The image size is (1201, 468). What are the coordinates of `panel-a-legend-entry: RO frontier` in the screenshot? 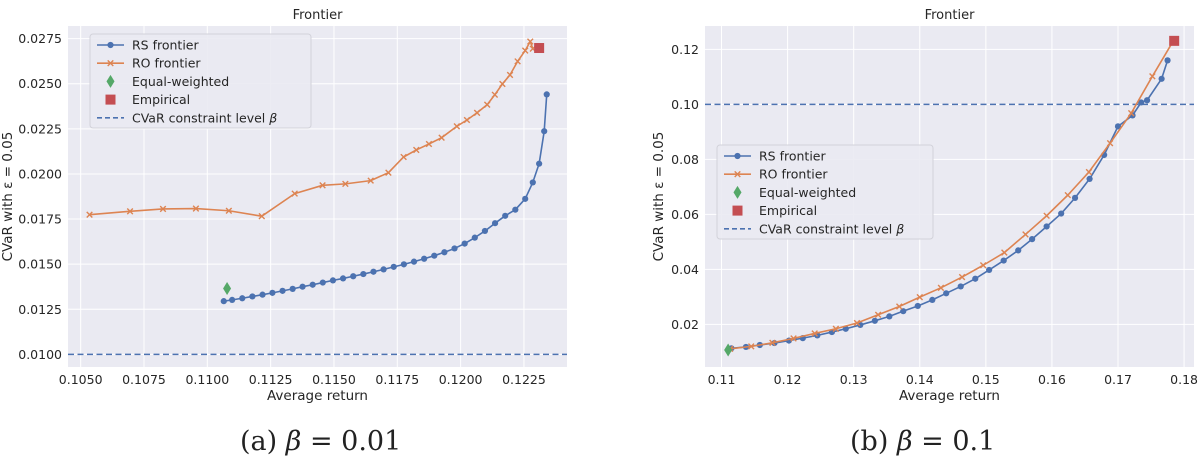 It's located at (149, 63).